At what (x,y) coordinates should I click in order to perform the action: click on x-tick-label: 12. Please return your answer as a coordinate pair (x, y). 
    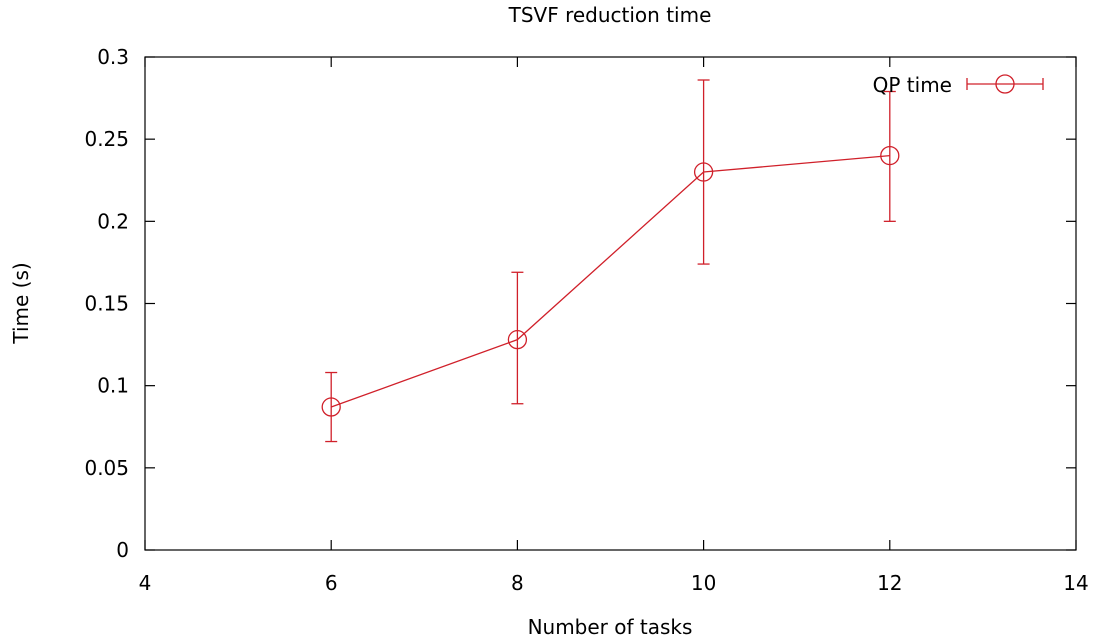
    Looking at the image, I should click on (889, 583).